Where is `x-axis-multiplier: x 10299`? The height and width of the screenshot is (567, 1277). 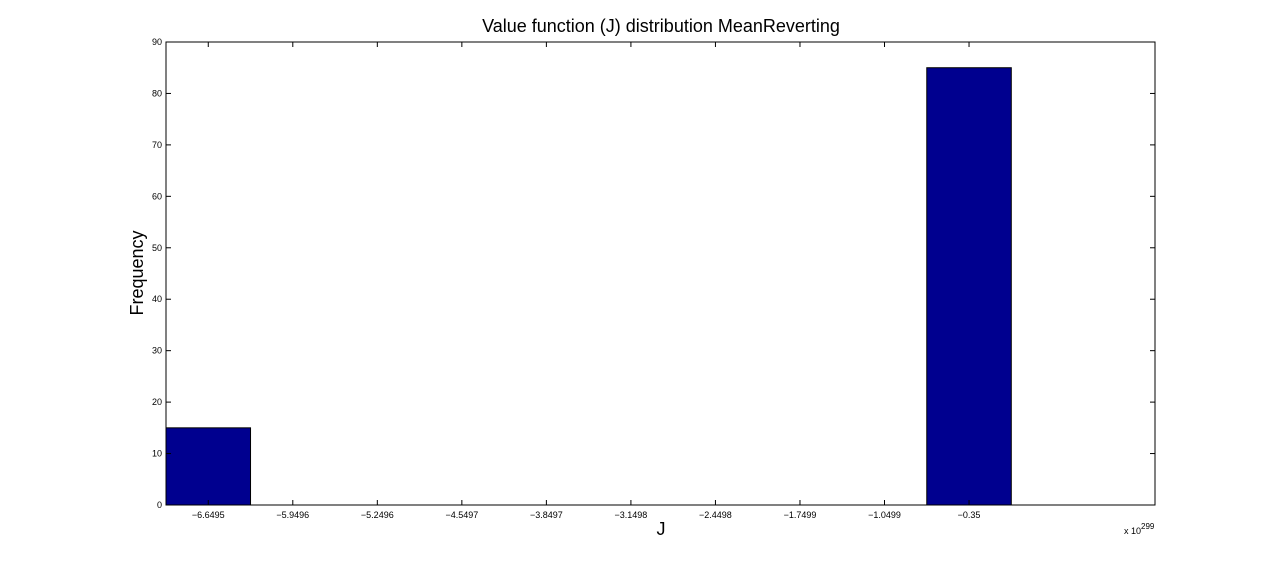 x-axis-multiplier: x 10299 is located at coordinates (1139, 529).